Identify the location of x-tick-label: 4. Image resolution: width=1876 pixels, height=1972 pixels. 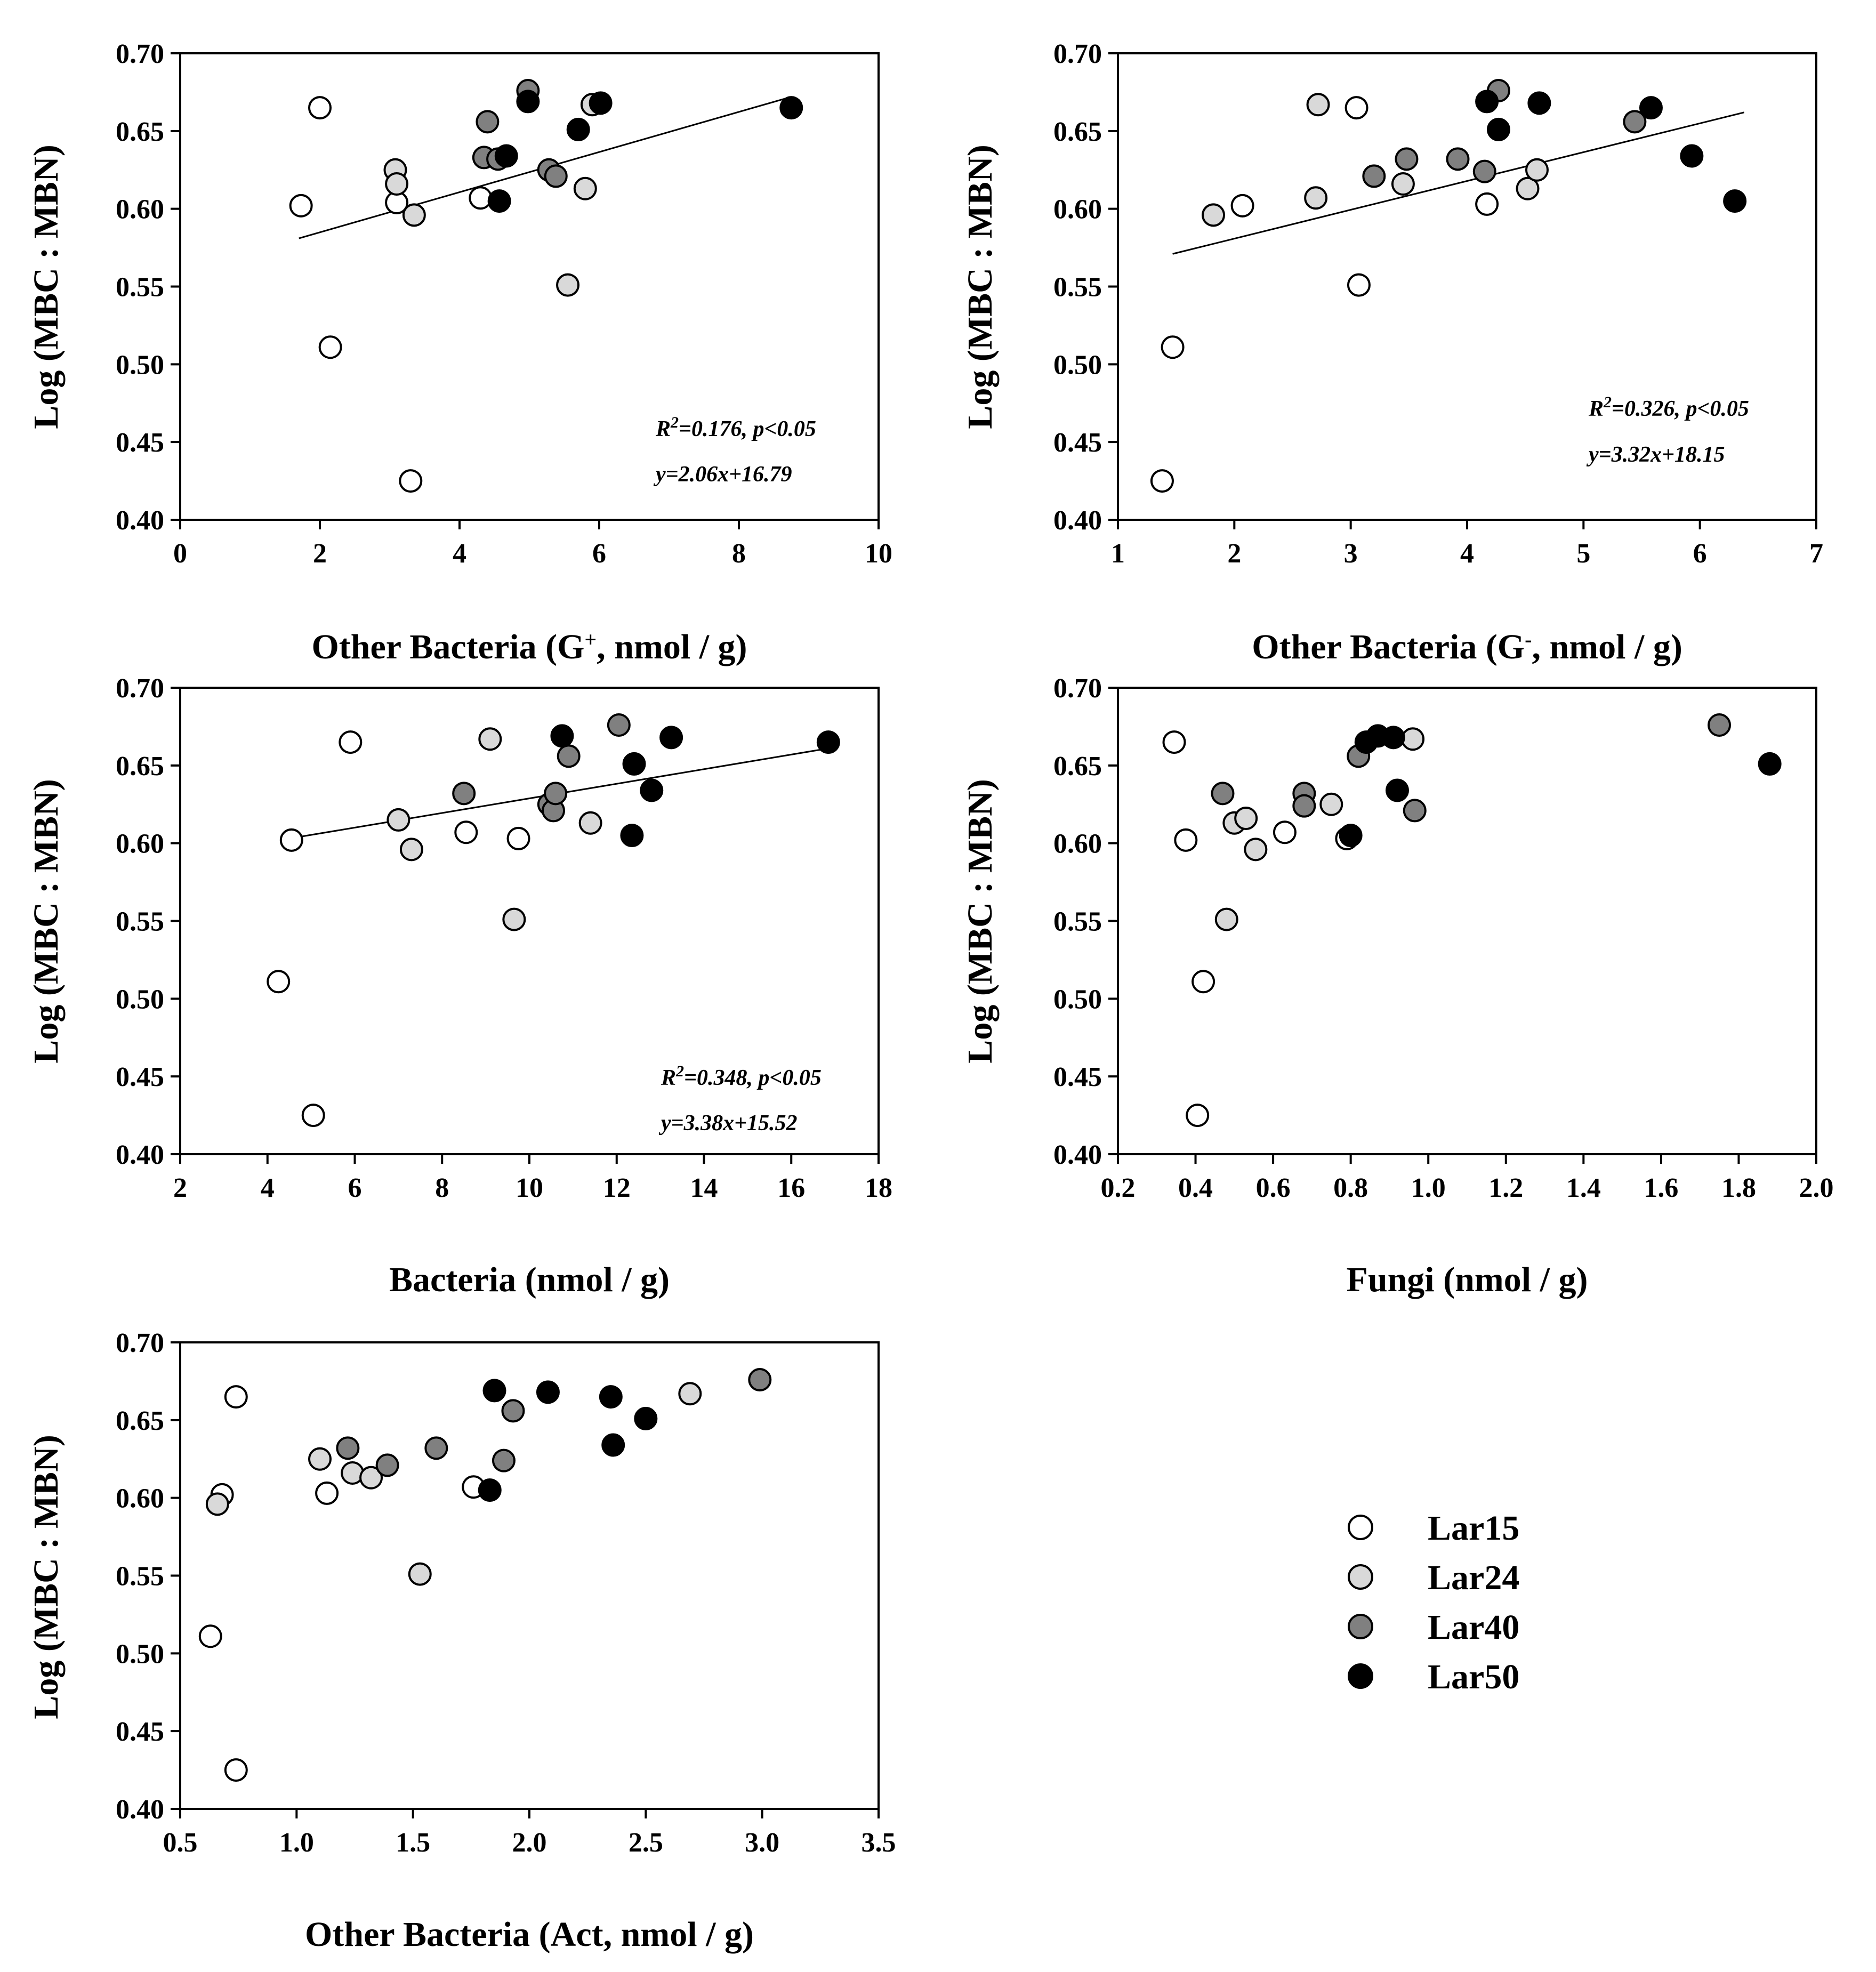
(1467, 553).